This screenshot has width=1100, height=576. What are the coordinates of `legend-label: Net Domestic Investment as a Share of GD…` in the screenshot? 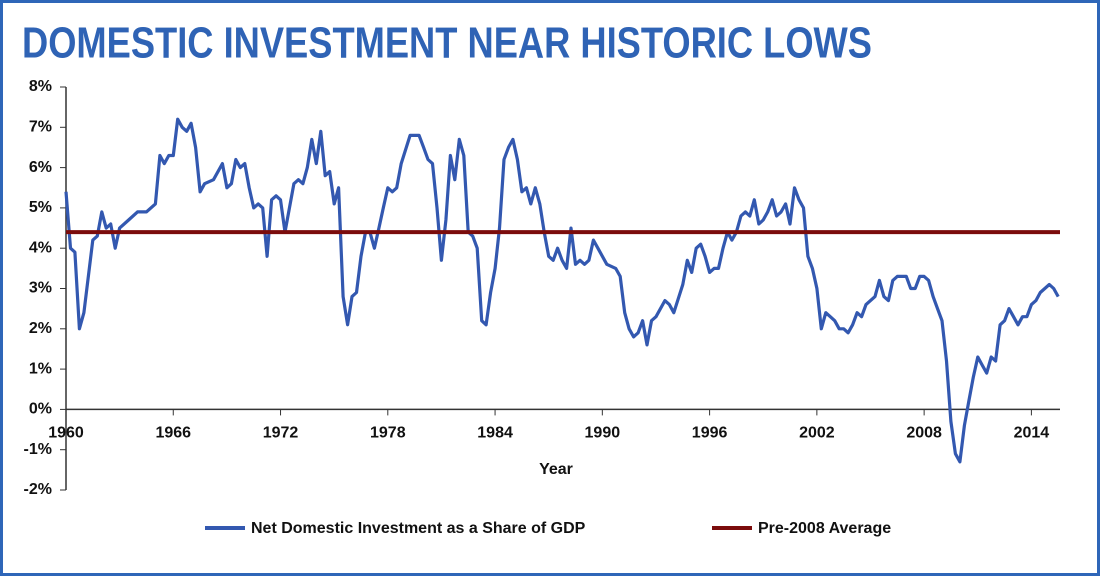 It's located at (418, 528).